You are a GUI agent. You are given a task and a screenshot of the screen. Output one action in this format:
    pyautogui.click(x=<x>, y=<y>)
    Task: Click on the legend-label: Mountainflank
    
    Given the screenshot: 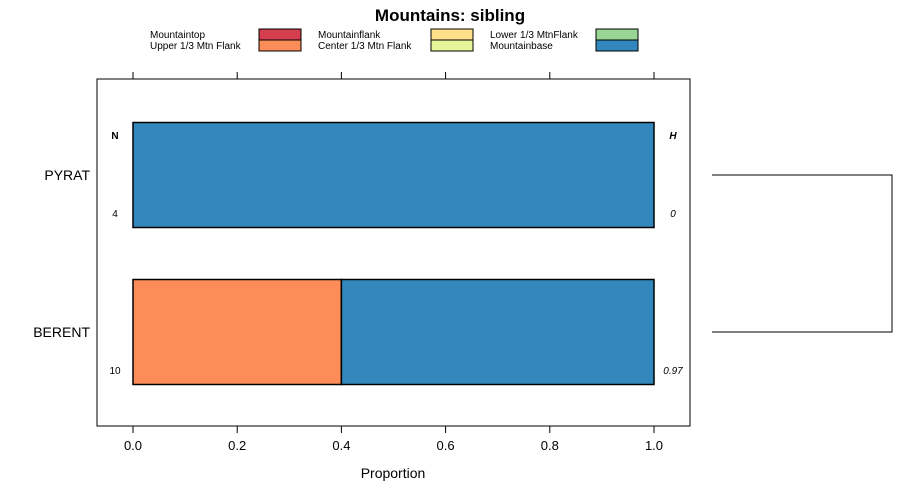 What is the action you would take?
    pyautogui.click(x=349, y=35)
    